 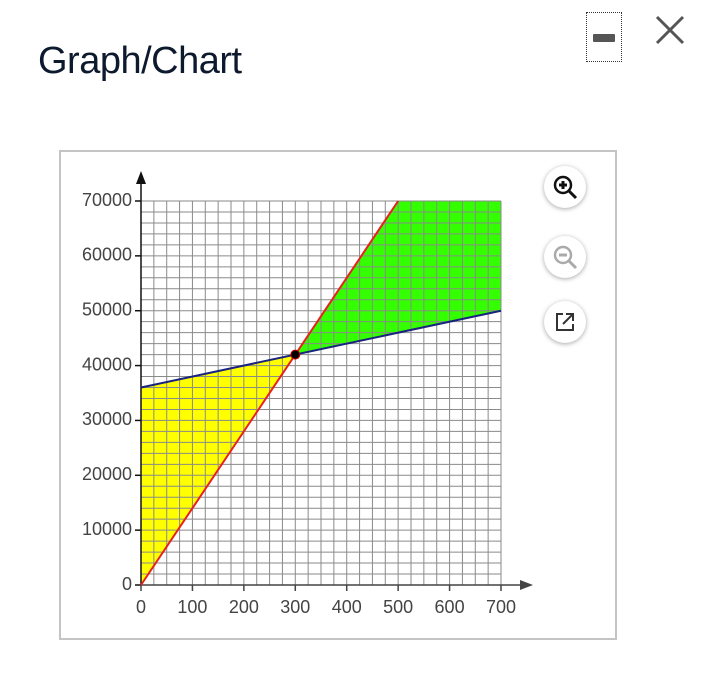 I want to click on popout-icon, so click(x=565, y=322).